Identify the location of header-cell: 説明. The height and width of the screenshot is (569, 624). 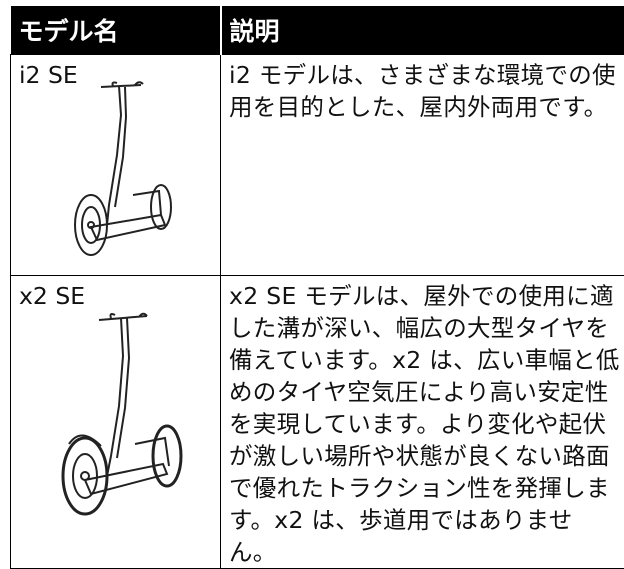
(422, 30).